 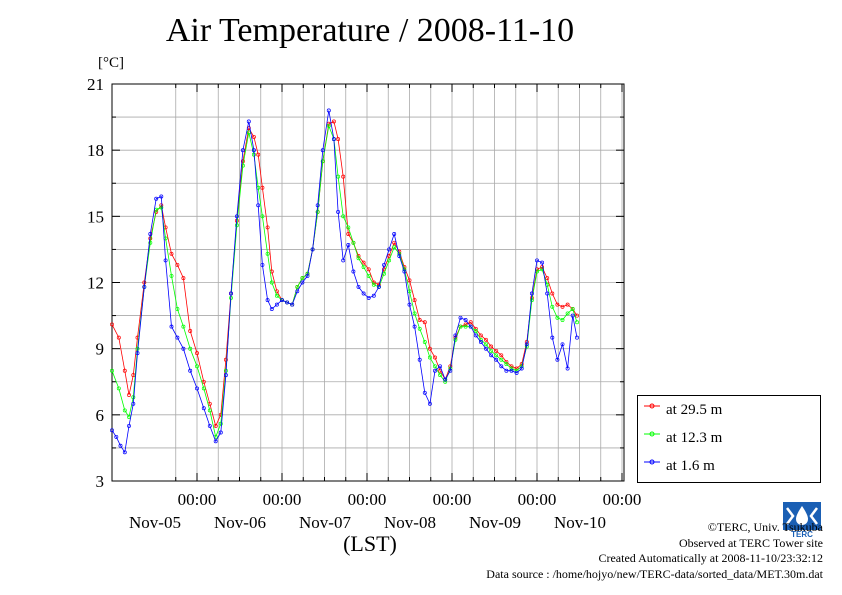 What do you see at coordinates (683, 438) in the screenshot?
I see `legend-item-12-3m: at 12.3 m` at bounding box center [683, 438].